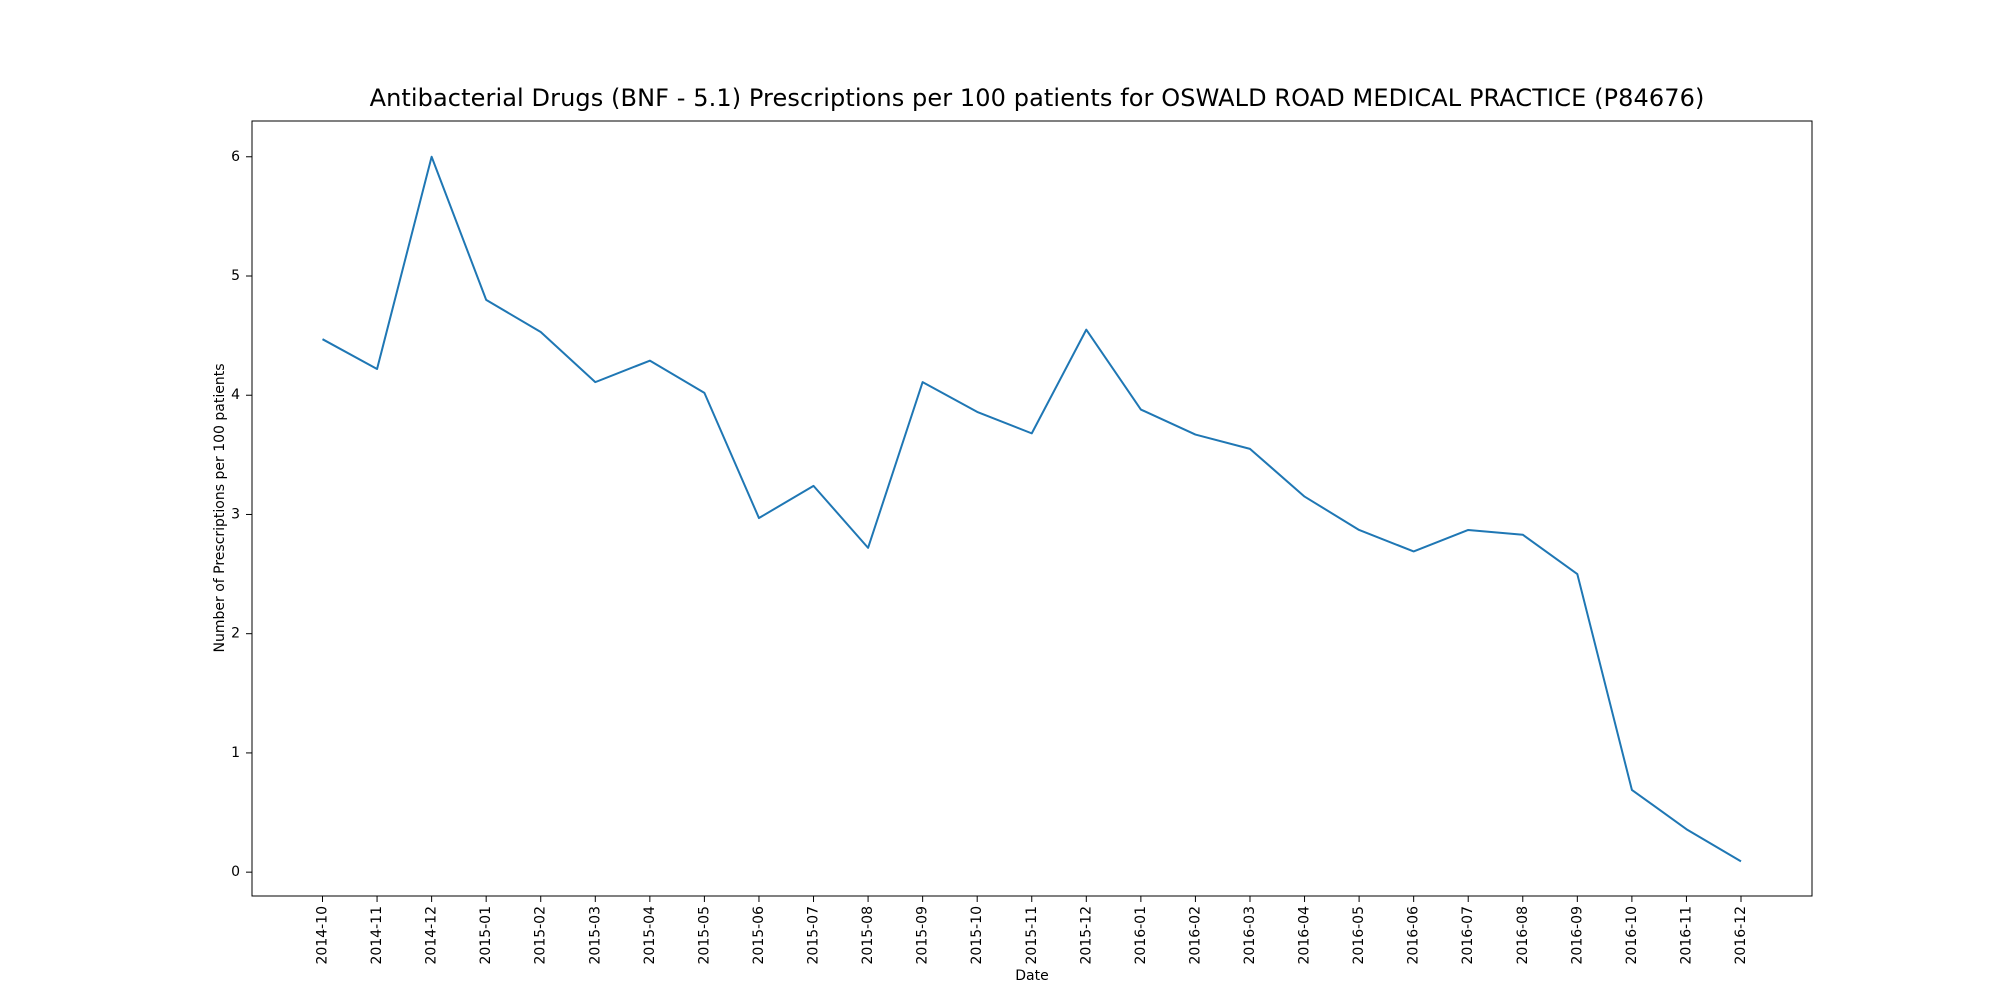 This screenshot has height=1004, width=2000. I want to click on x-tick-label: 2015-04, so click(650, 935).